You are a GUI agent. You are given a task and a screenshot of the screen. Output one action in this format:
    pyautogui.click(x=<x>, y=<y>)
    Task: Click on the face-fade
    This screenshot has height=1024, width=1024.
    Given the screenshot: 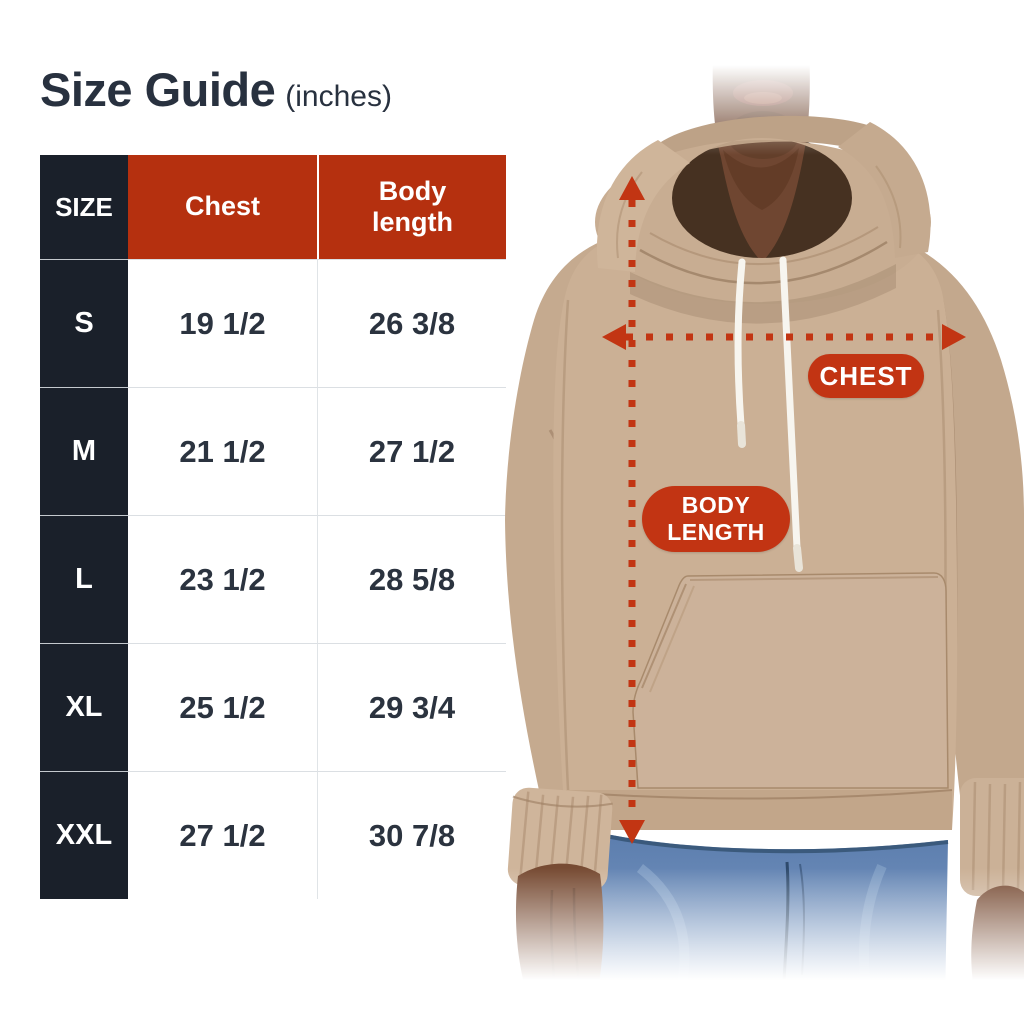 What is the action you would take?
    pyautogui.click(x=765, y=77)
    